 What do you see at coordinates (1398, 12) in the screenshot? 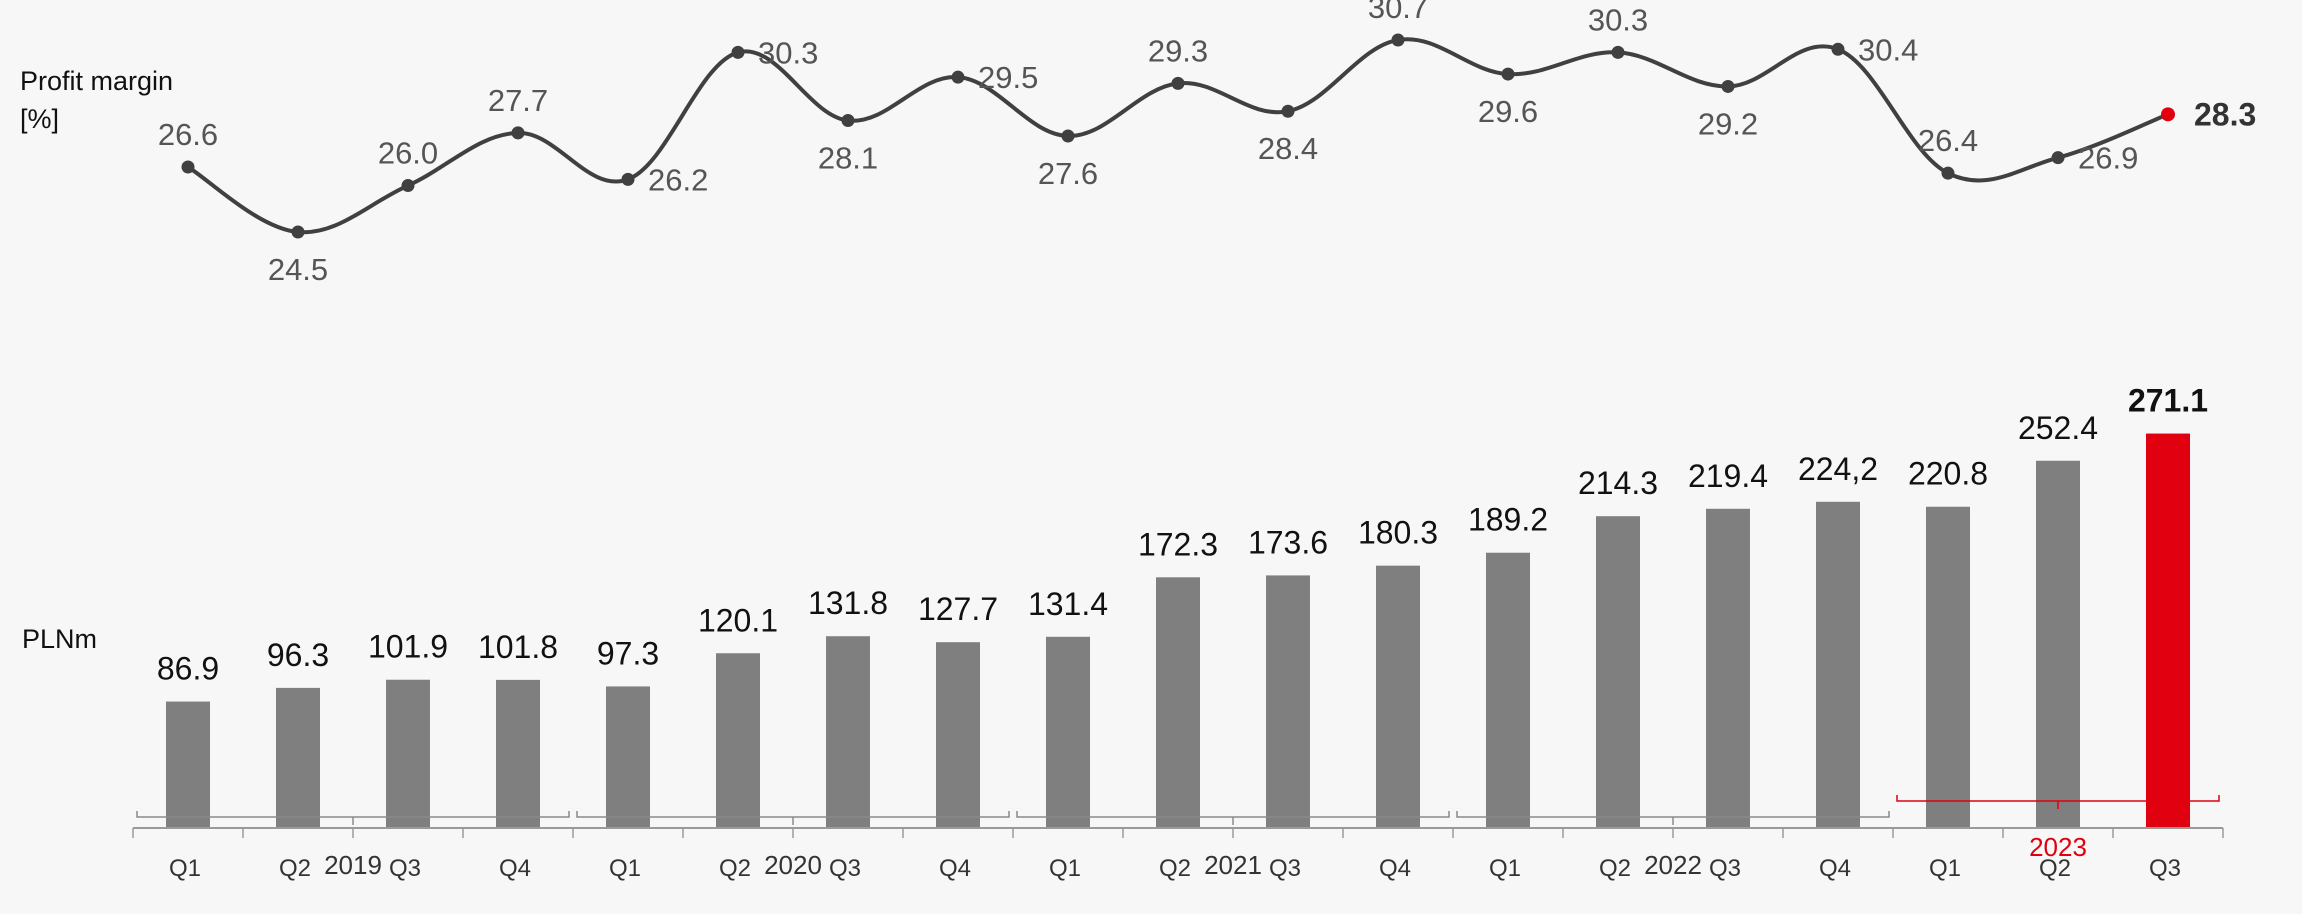
I see `profit-margin-value-label: 30.7` at bounding box center [1398, 12].